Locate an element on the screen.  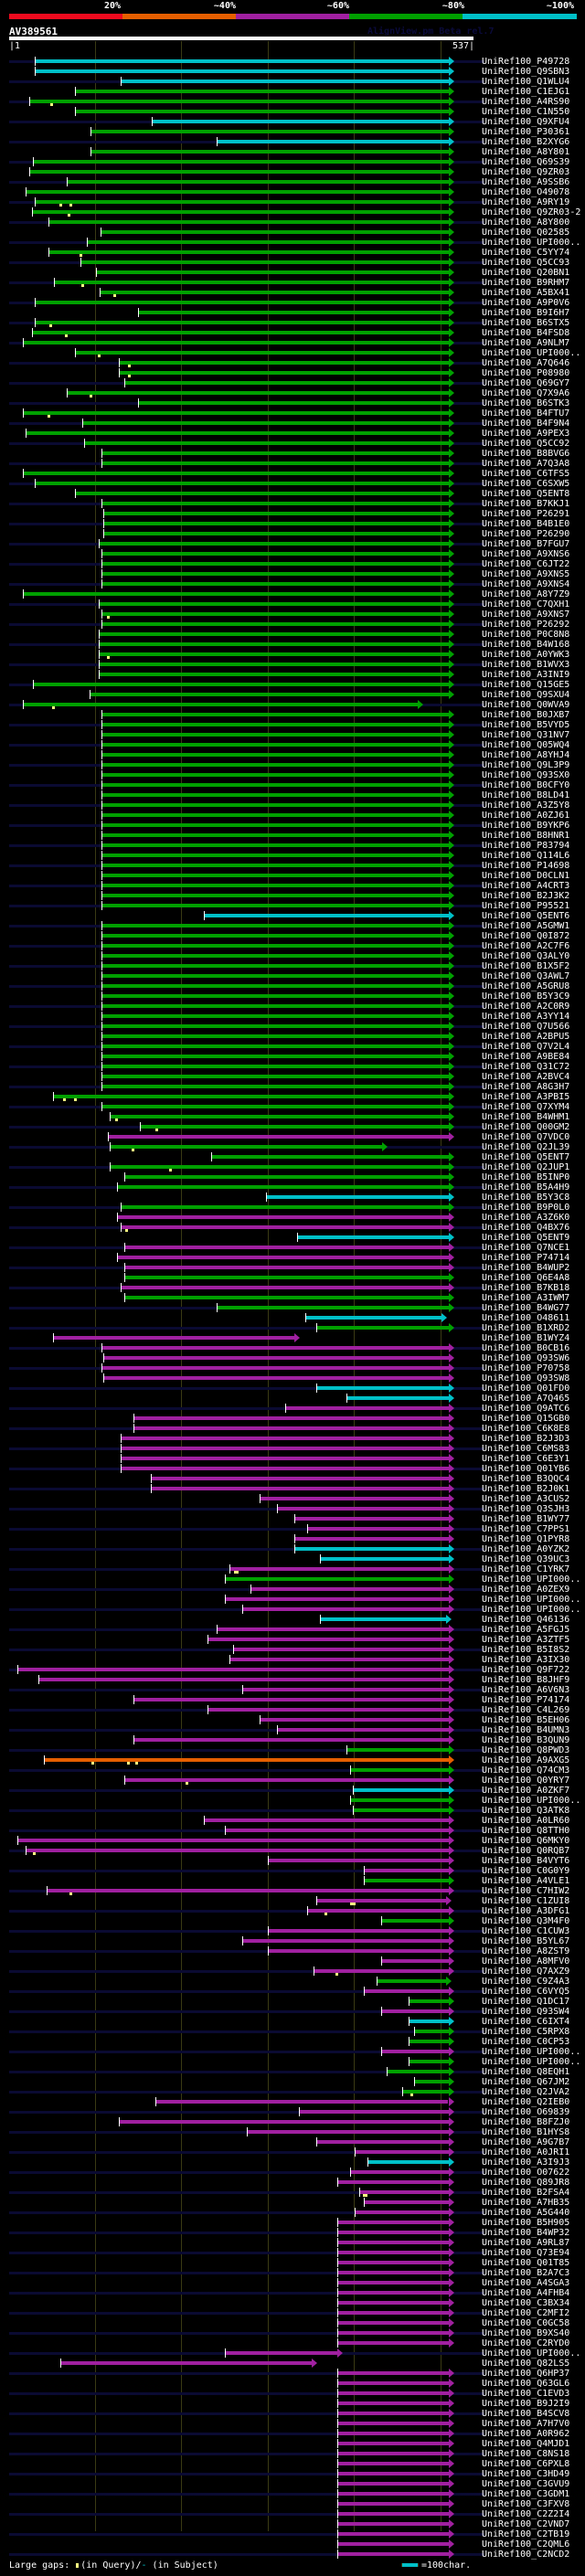
hit-label-link: UniRef100_Q0RQB7 is located at coordinates (526, 1851).